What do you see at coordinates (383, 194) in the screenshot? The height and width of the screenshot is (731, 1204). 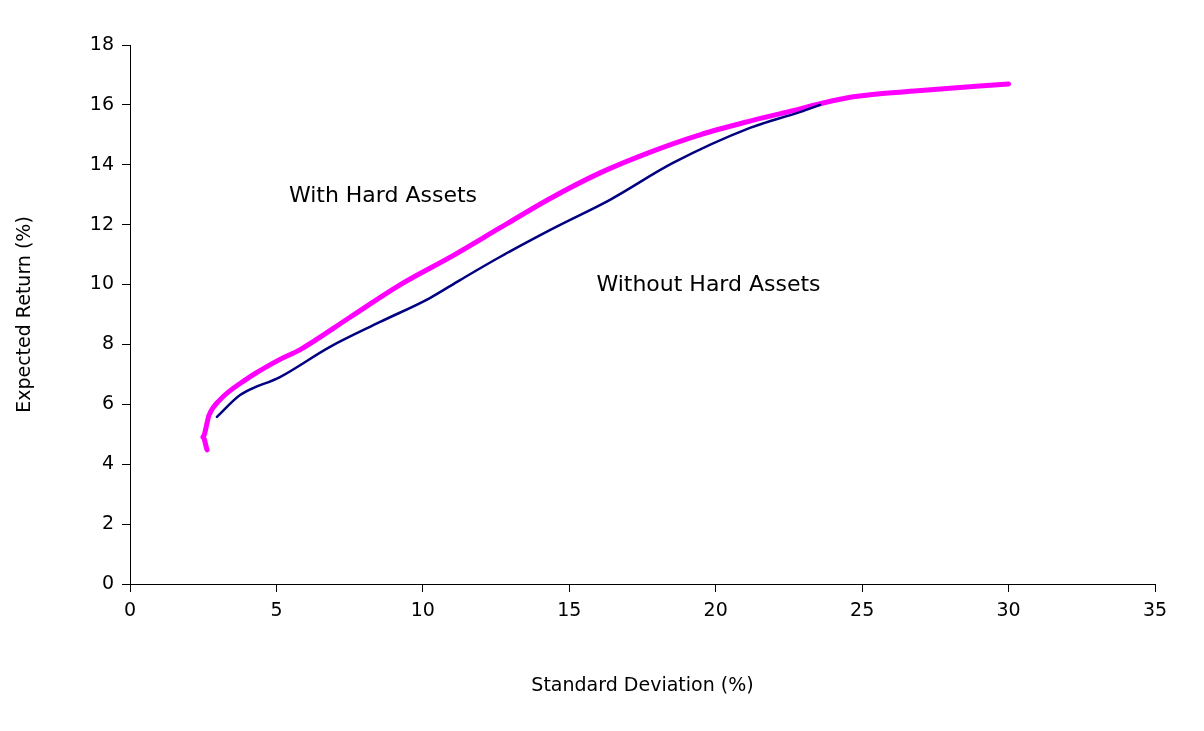 I see `series-label: With Hard Assets` at bounding box center [383, 194].